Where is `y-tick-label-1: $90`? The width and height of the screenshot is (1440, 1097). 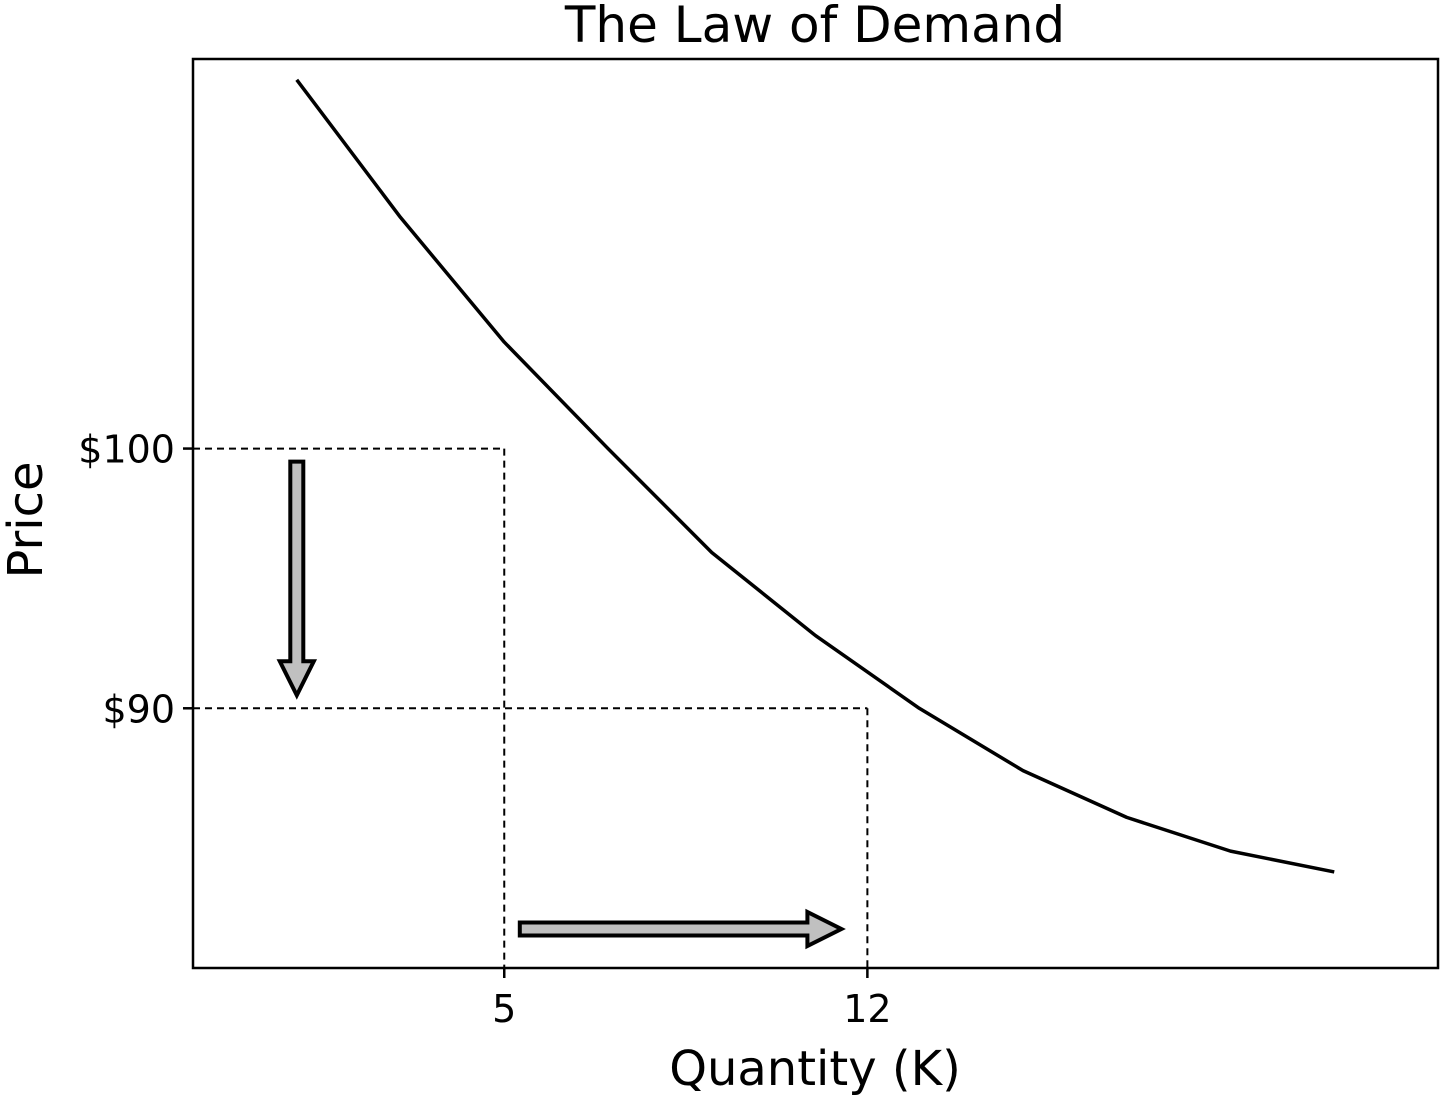 y-tick-label-1: $90 is located at coordinates (138, 709).